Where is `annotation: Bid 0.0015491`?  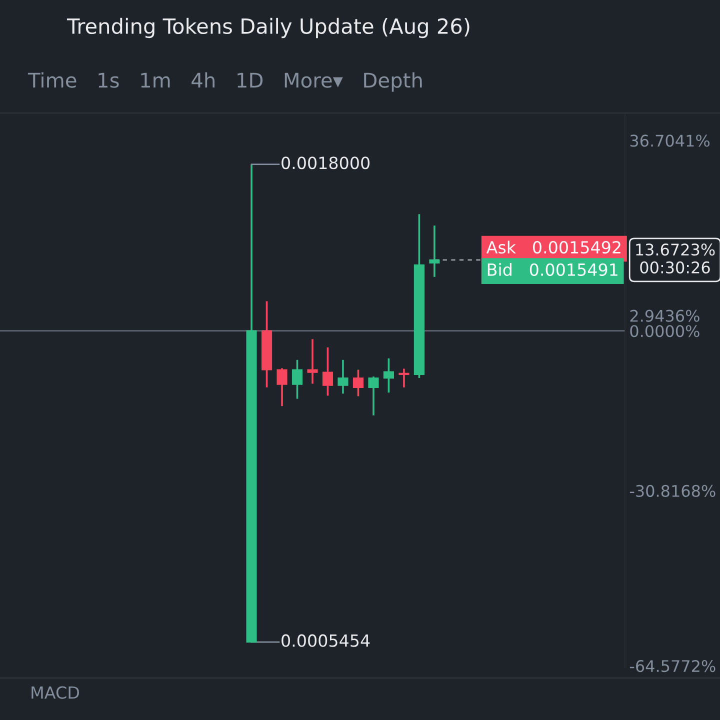
annotation: Bid 0.0015491 is located at coordinates (553, 269).